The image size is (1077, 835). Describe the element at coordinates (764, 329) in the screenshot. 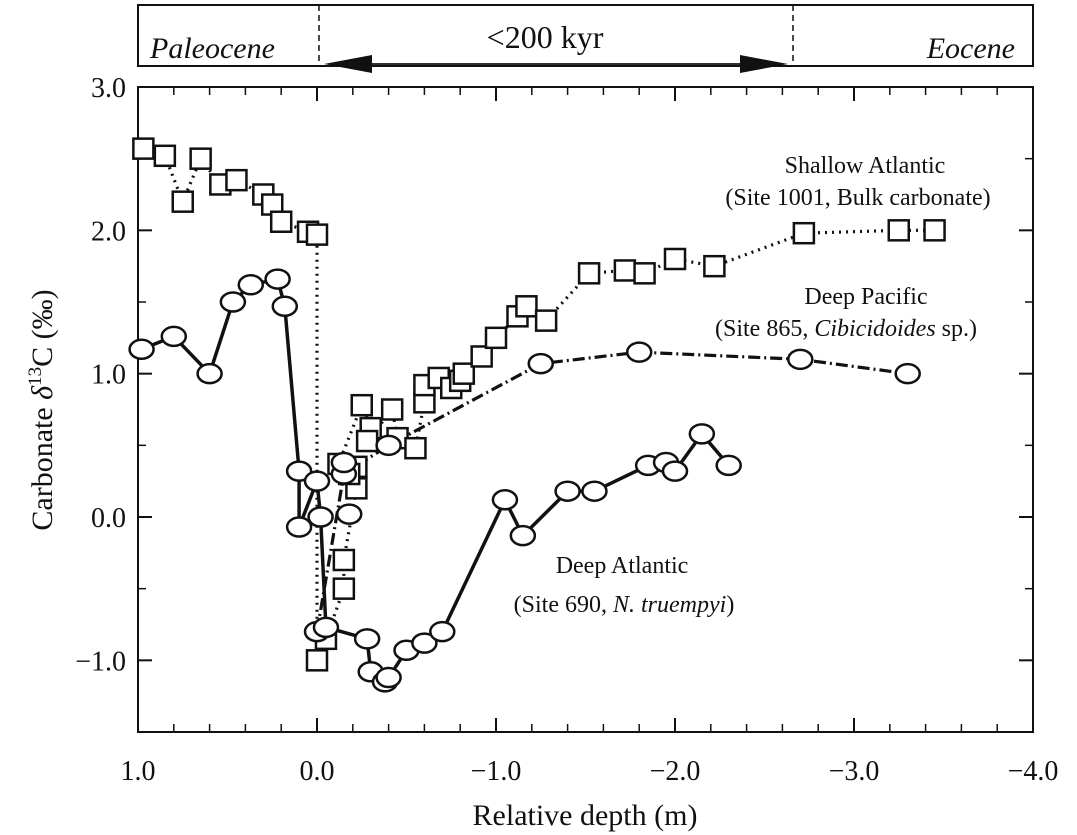

I see `deep-pacific-label-prefix: (Site 865,` at that location.